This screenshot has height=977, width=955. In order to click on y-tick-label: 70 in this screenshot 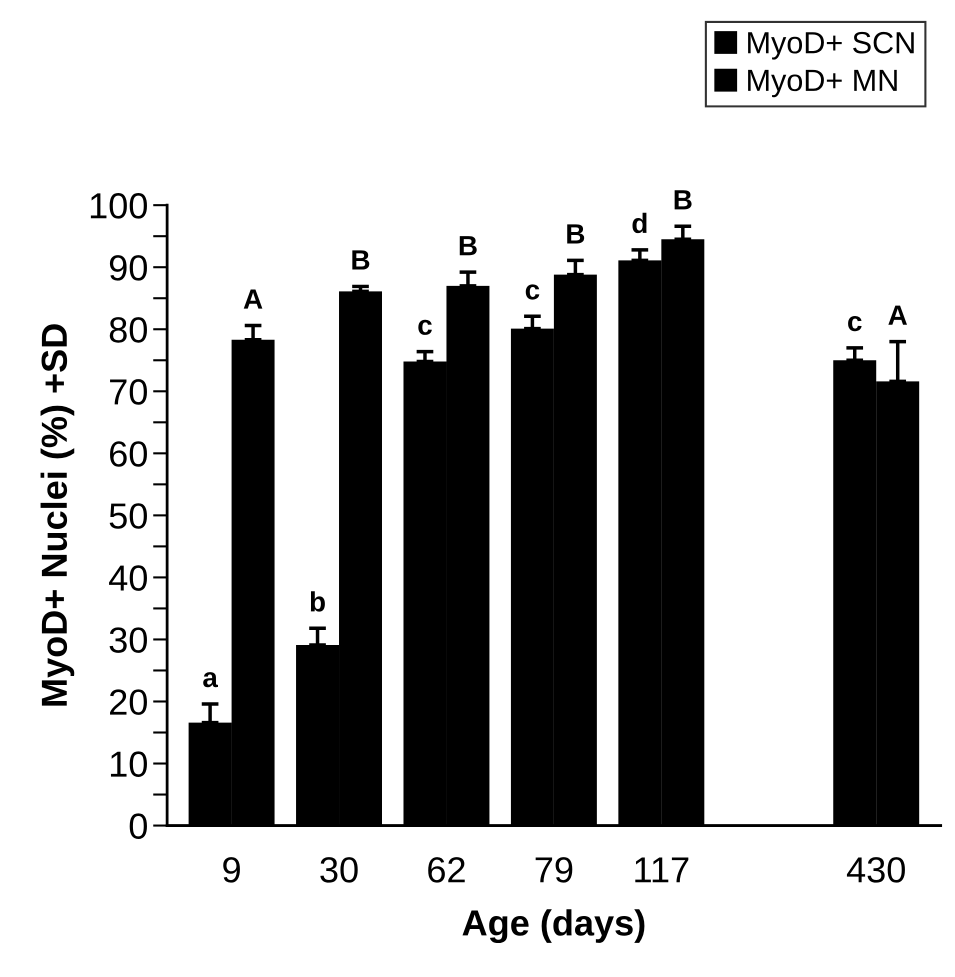, I will do `click(128, 392)`.